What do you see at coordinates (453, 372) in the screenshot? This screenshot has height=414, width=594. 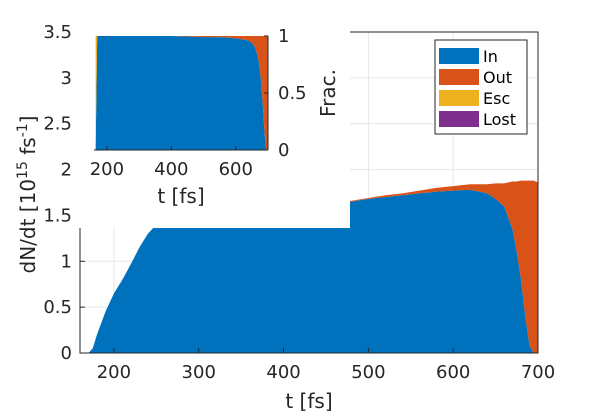 I see `main-xtick-label: 600` at bounding box center [453, 372].